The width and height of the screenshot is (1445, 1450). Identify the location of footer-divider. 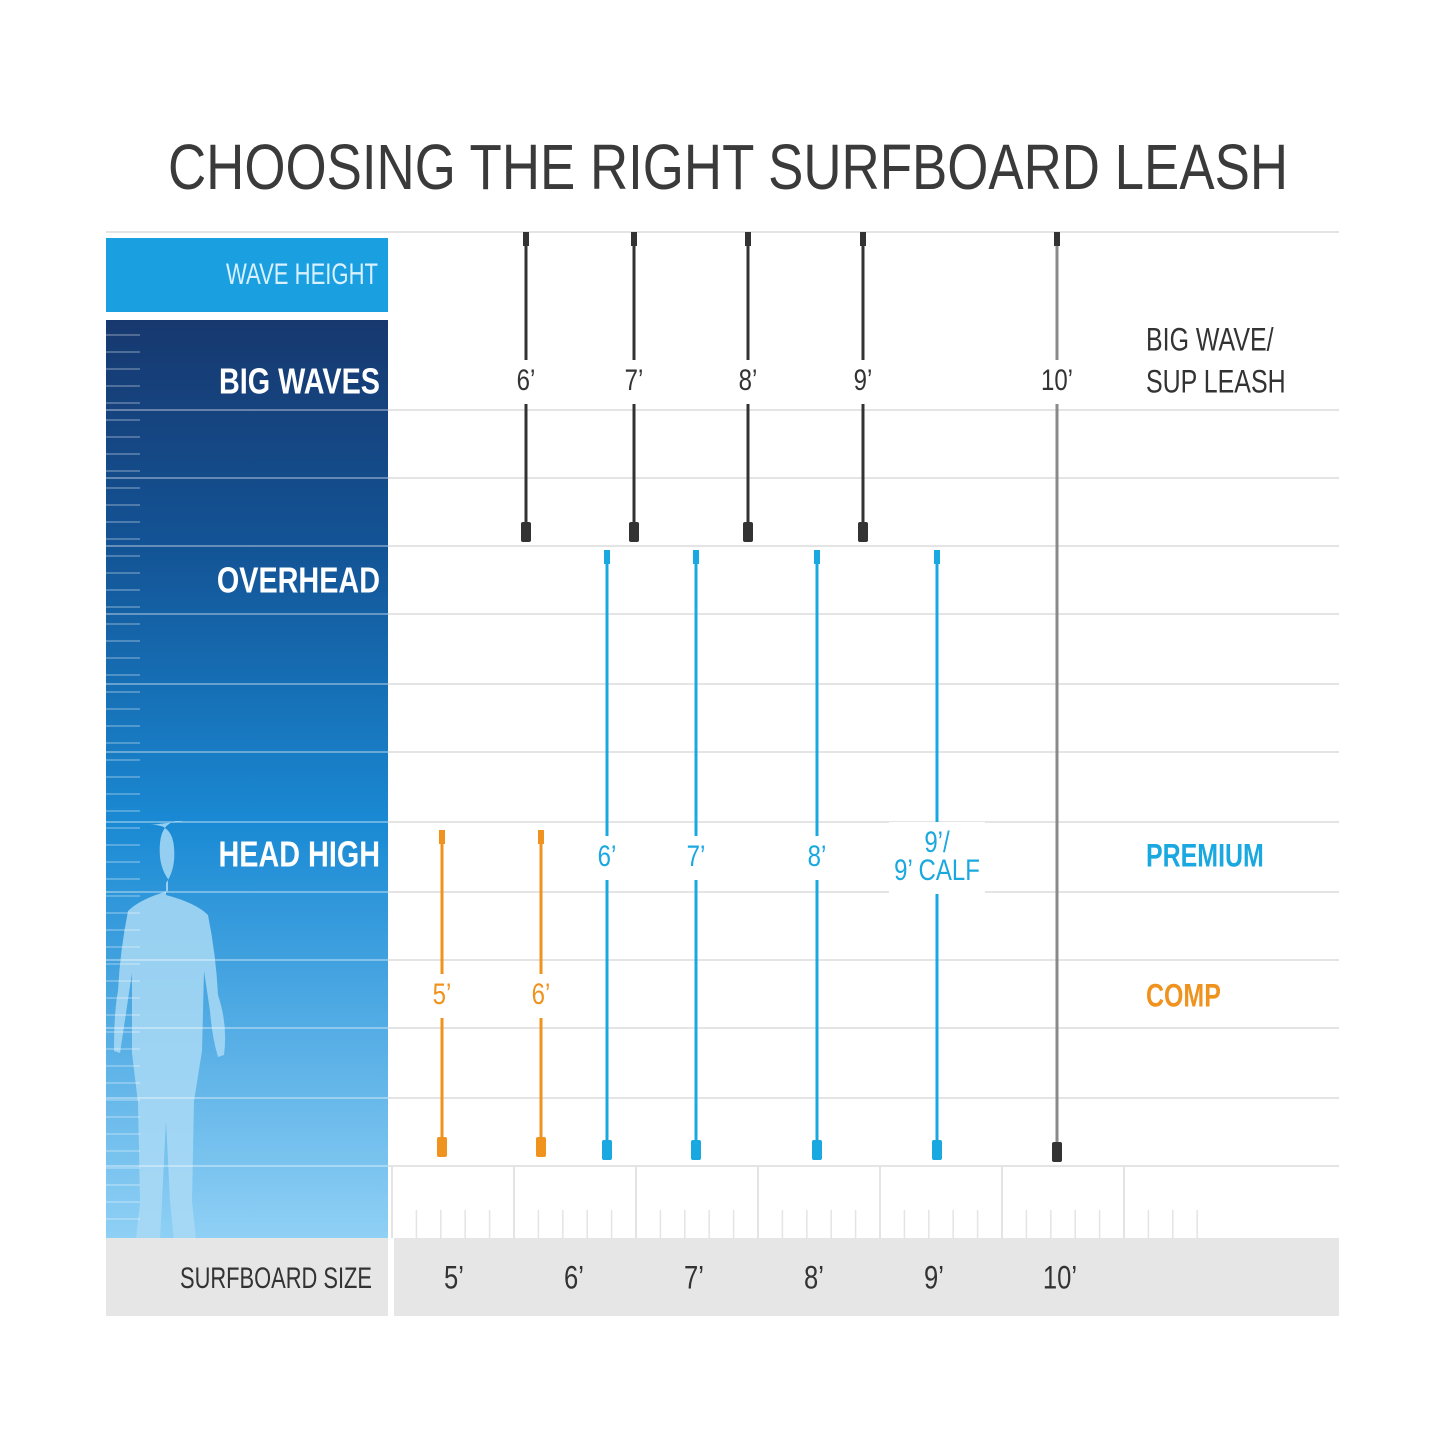
(391, 1277).